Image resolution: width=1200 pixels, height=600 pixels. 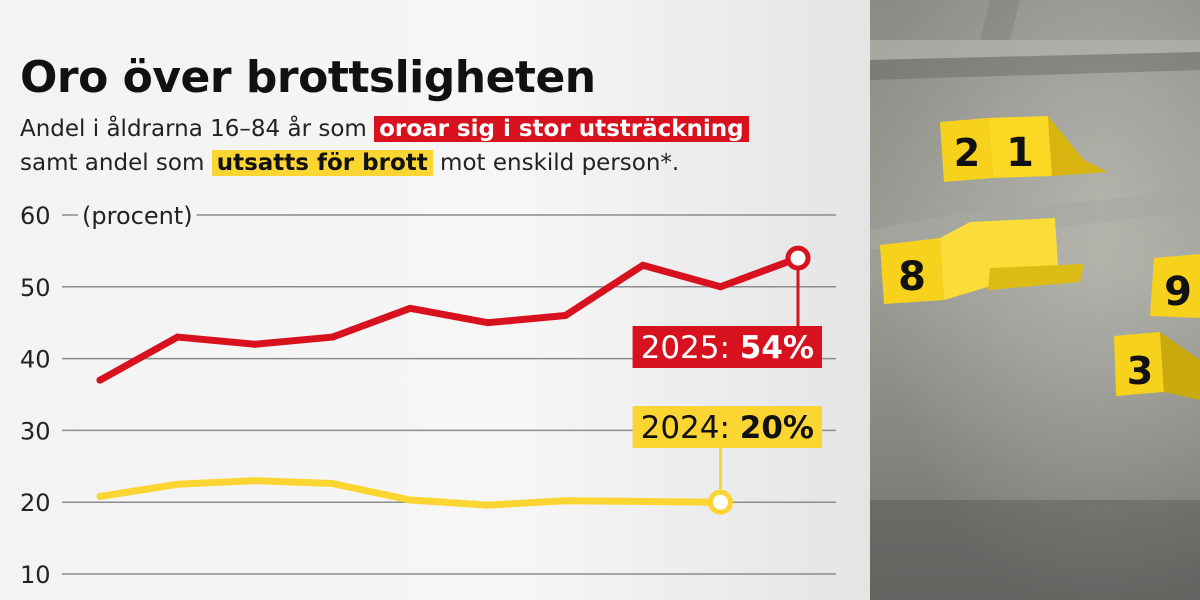 What do you see at coordinates (1157, 366) in the screenshot?
I see `evidence-marker-3: 3` at bounding box center [1157, 366].